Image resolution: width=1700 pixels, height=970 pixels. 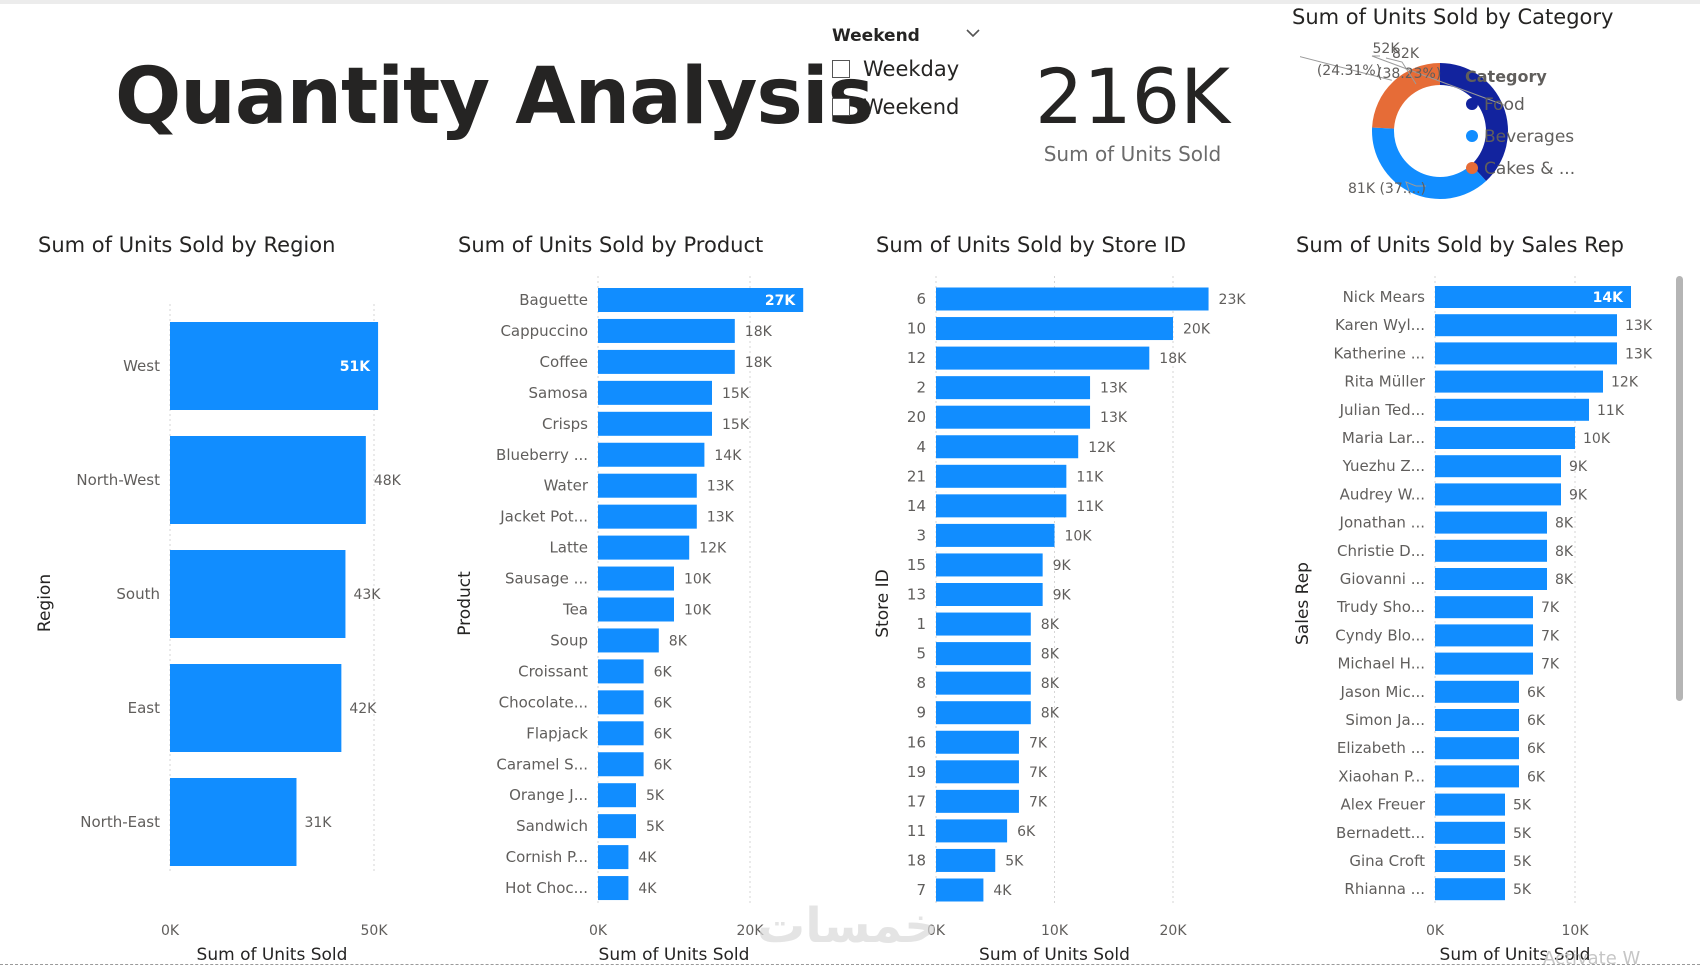 What do you see at coordinates (841, 107) in the screenshot?
I see `weekend-checkbox` at bounding box center [841, 107].